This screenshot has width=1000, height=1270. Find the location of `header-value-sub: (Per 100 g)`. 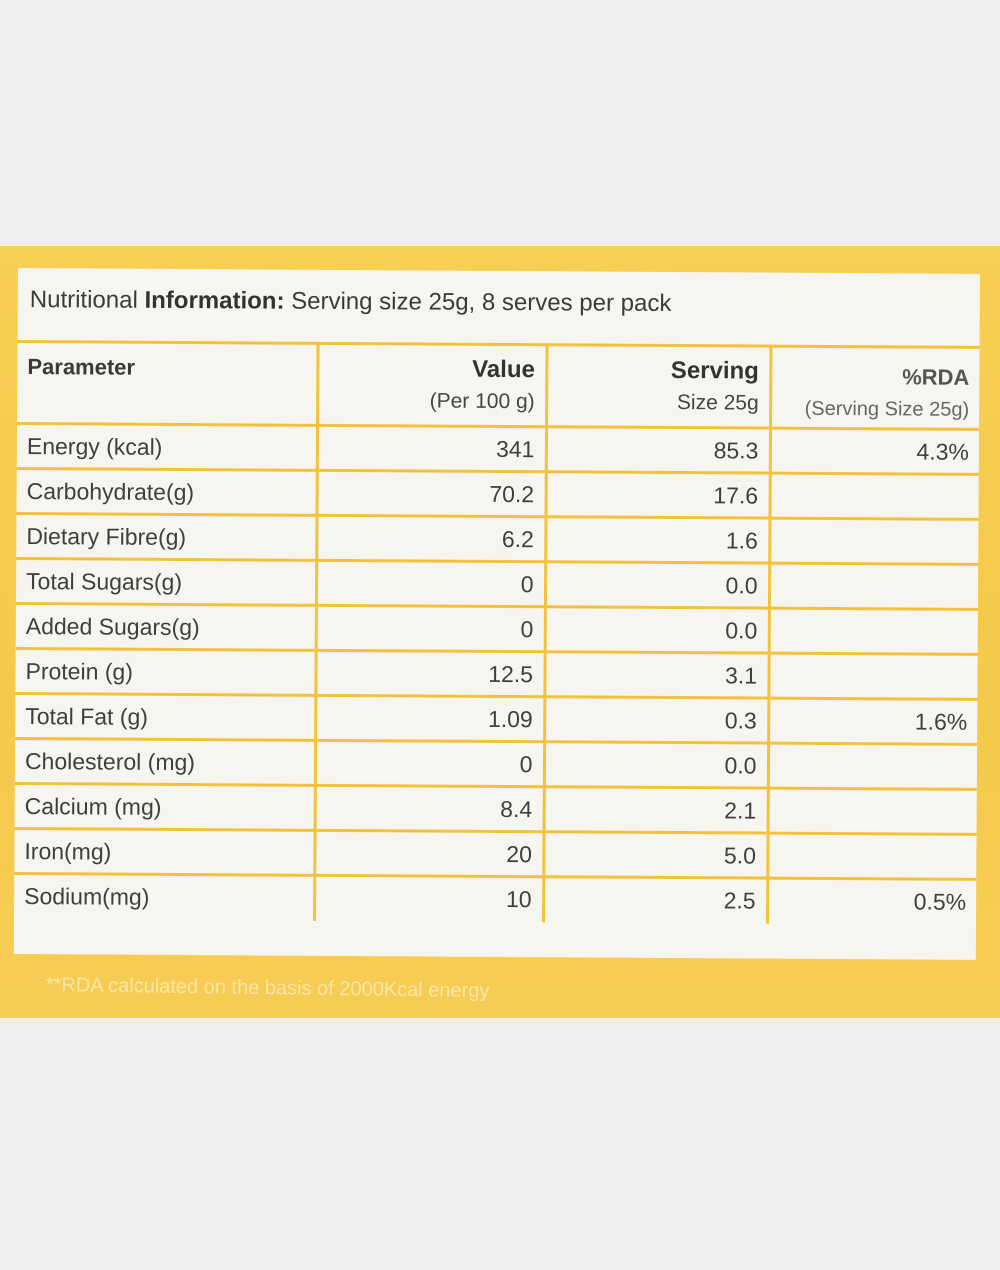

header-value-sub: (Per 100 g) is located at coordinates (482, 401).